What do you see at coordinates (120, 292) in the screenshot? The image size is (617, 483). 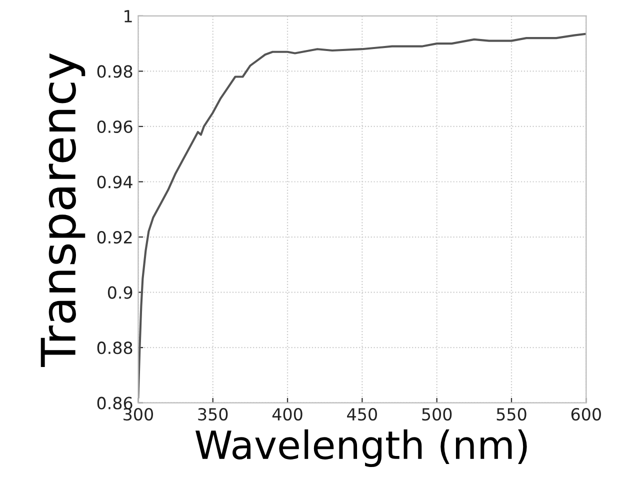 I see `y-tick-label: 0.9` at bounding box center [120, 292].